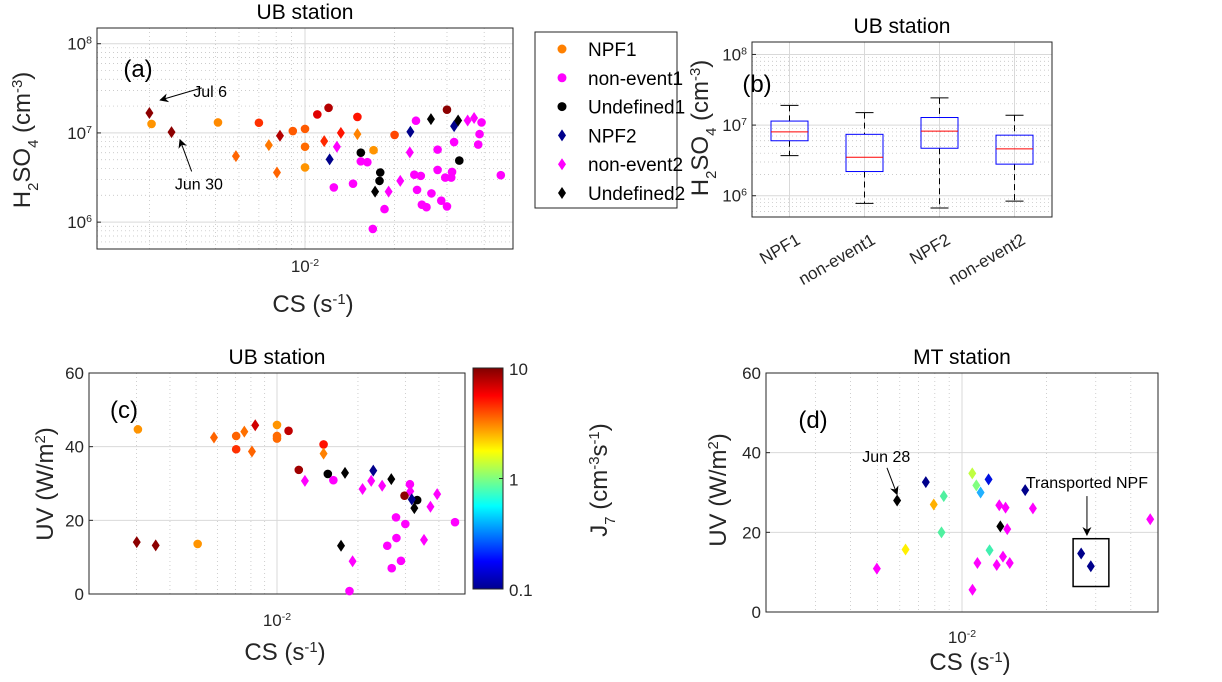 This screenshot has width=1222, height=682. I want to click on colorbar, so click(488, 478).